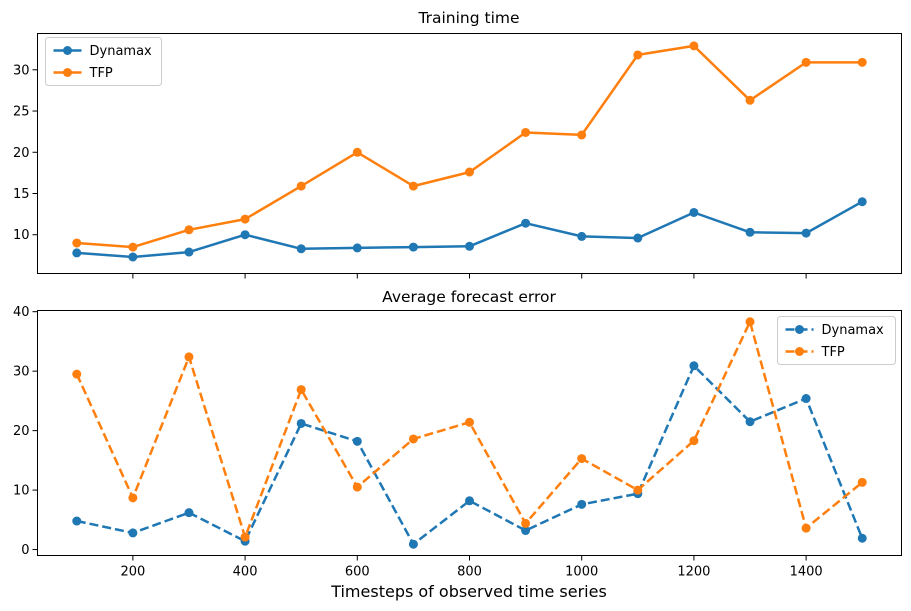  I want to click on chart-title: Training time, so click(468, 18).